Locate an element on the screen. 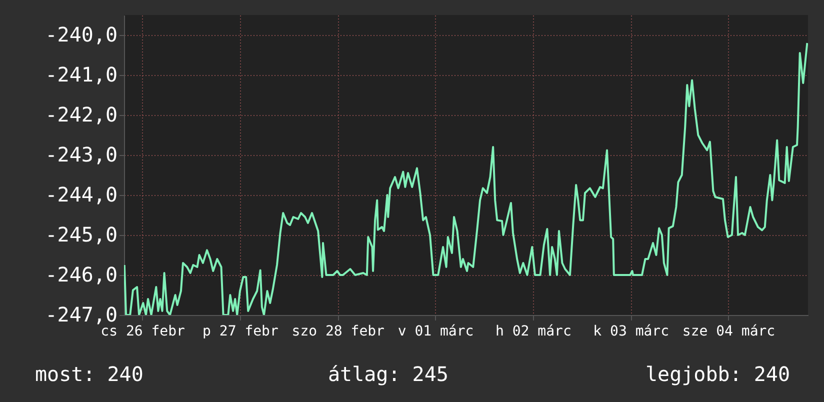  x-tick-label: szo 28 febr is located at coordinates (338, 332).